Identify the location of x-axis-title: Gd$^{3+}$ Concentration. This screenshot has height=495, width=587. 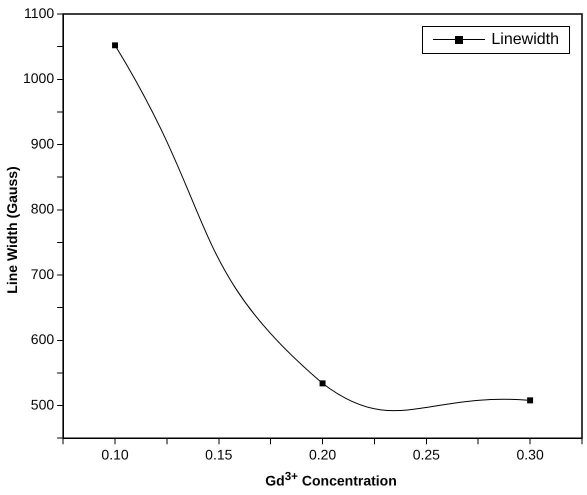
(331, 479).